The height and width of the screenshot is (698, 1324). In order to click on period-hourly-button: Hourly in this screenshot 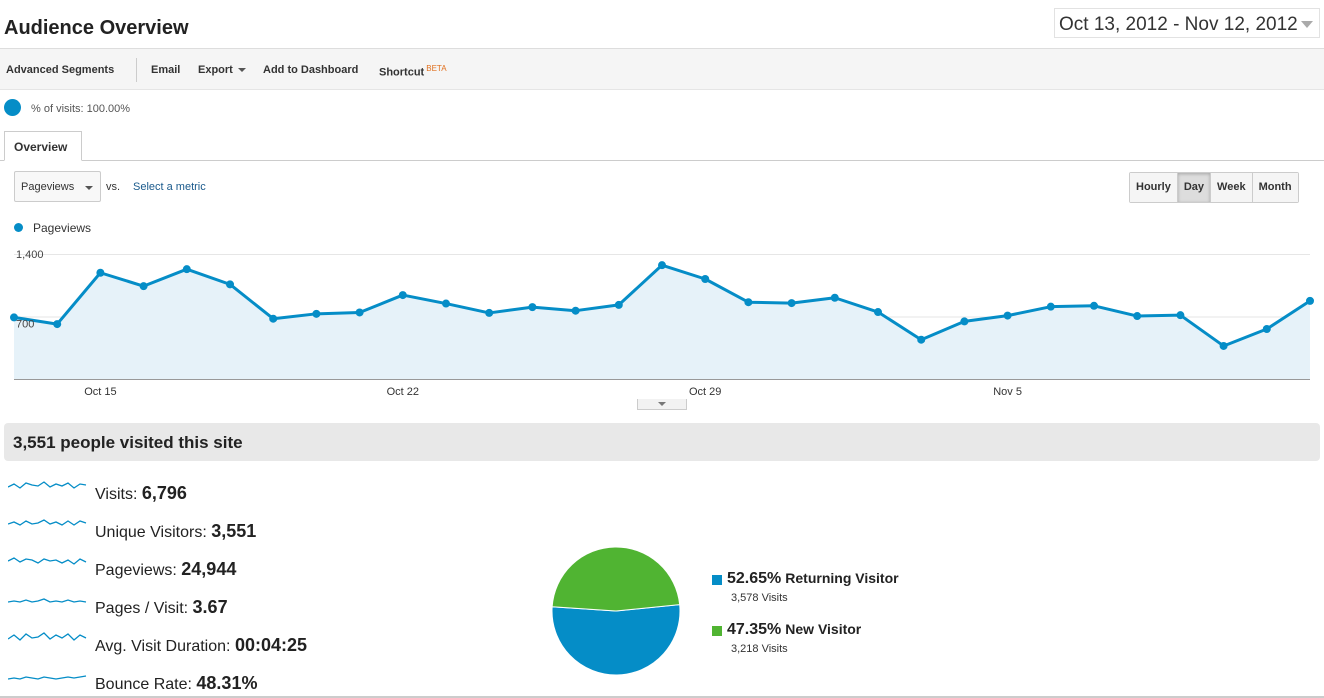, I will do `click(1153, 187)`.